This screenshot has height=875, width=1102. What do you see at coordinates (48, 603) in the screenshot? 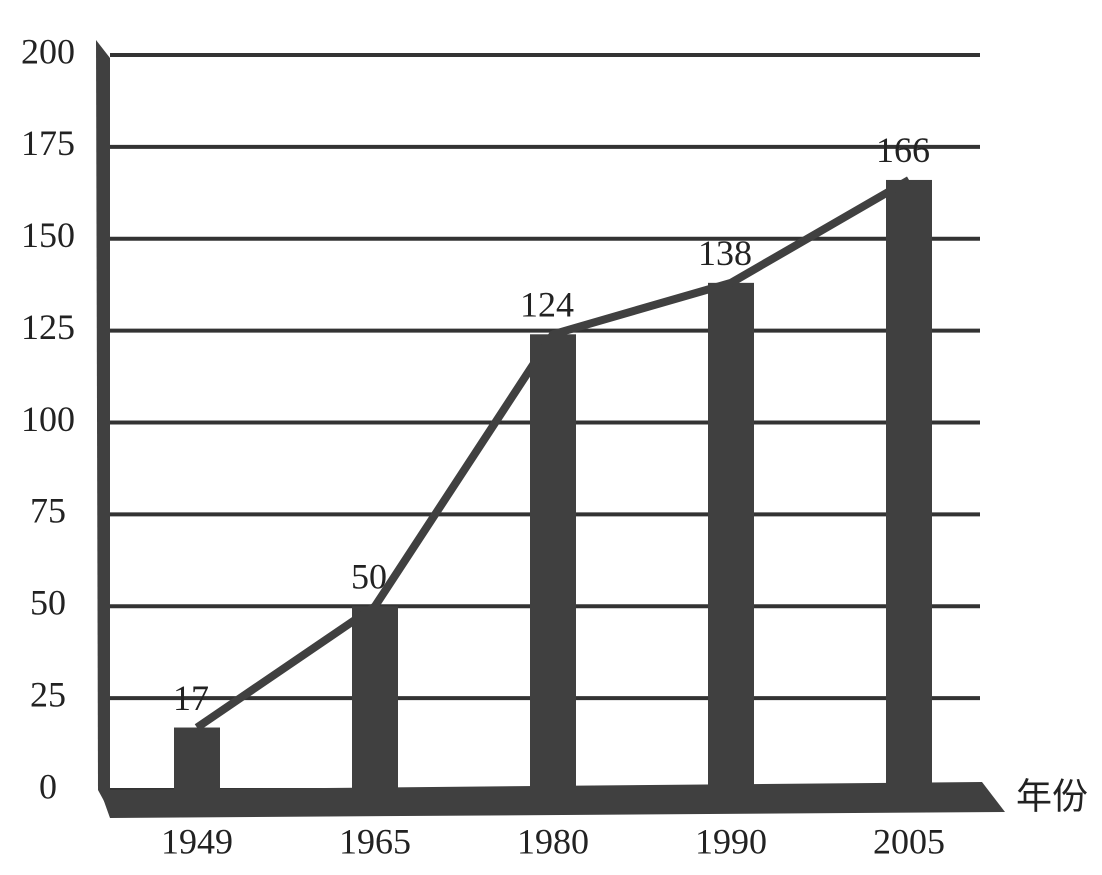
I see `y-tick-label: 50` at bounding box center [48, 603].